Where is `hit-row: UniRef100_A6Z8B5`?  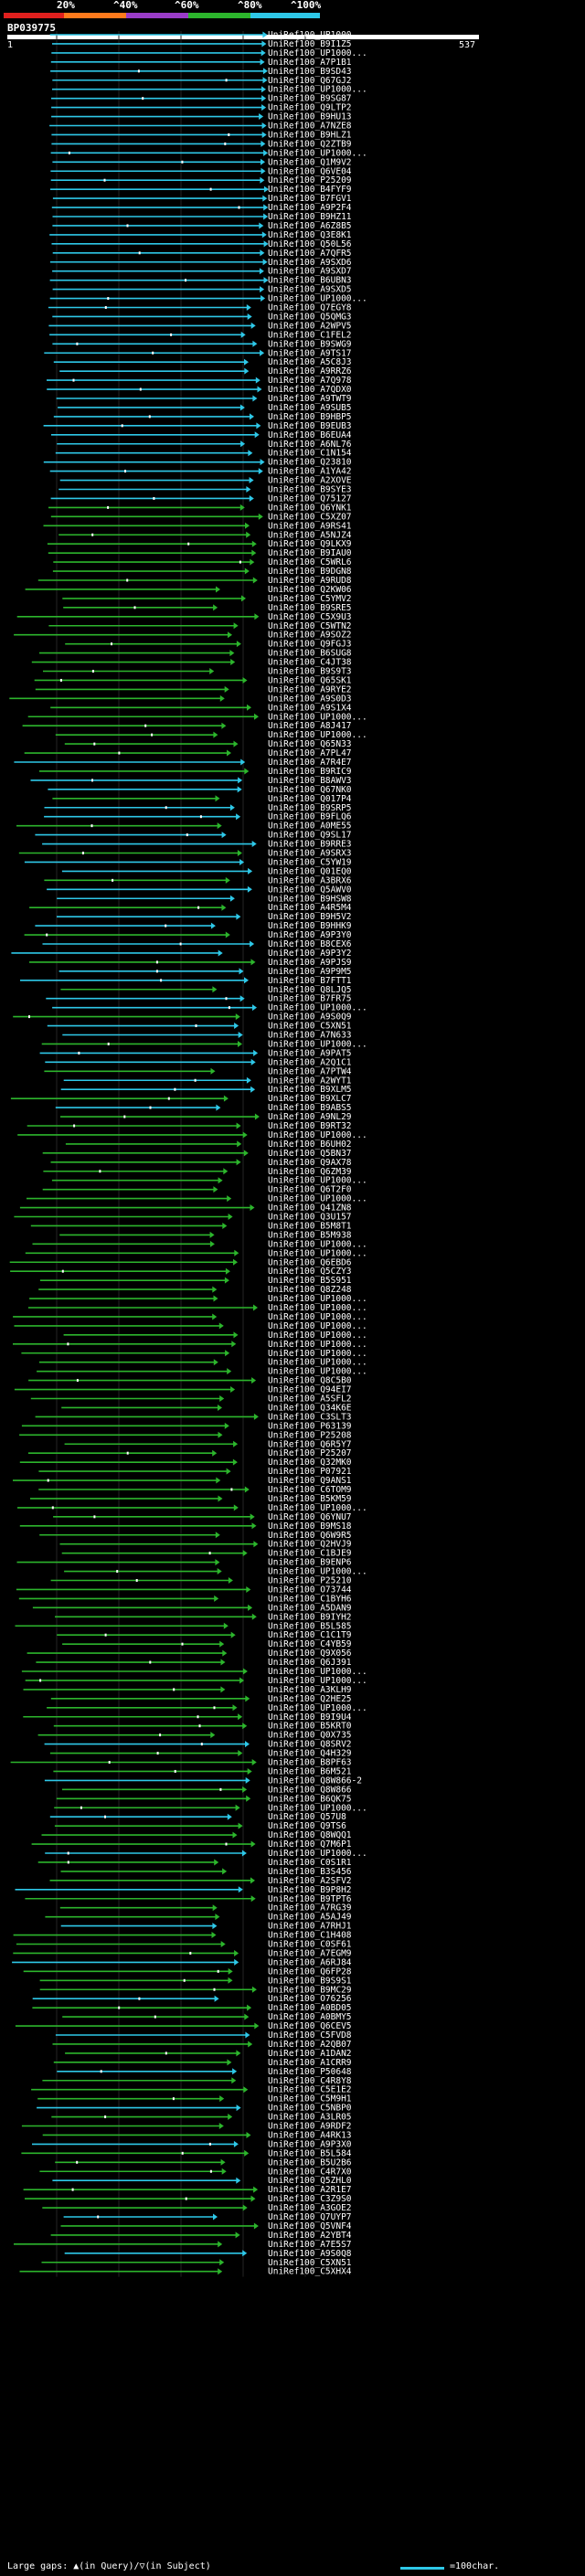
hit-row: UniRef100_A6Z8B5 is located at coordinates (202, 226).